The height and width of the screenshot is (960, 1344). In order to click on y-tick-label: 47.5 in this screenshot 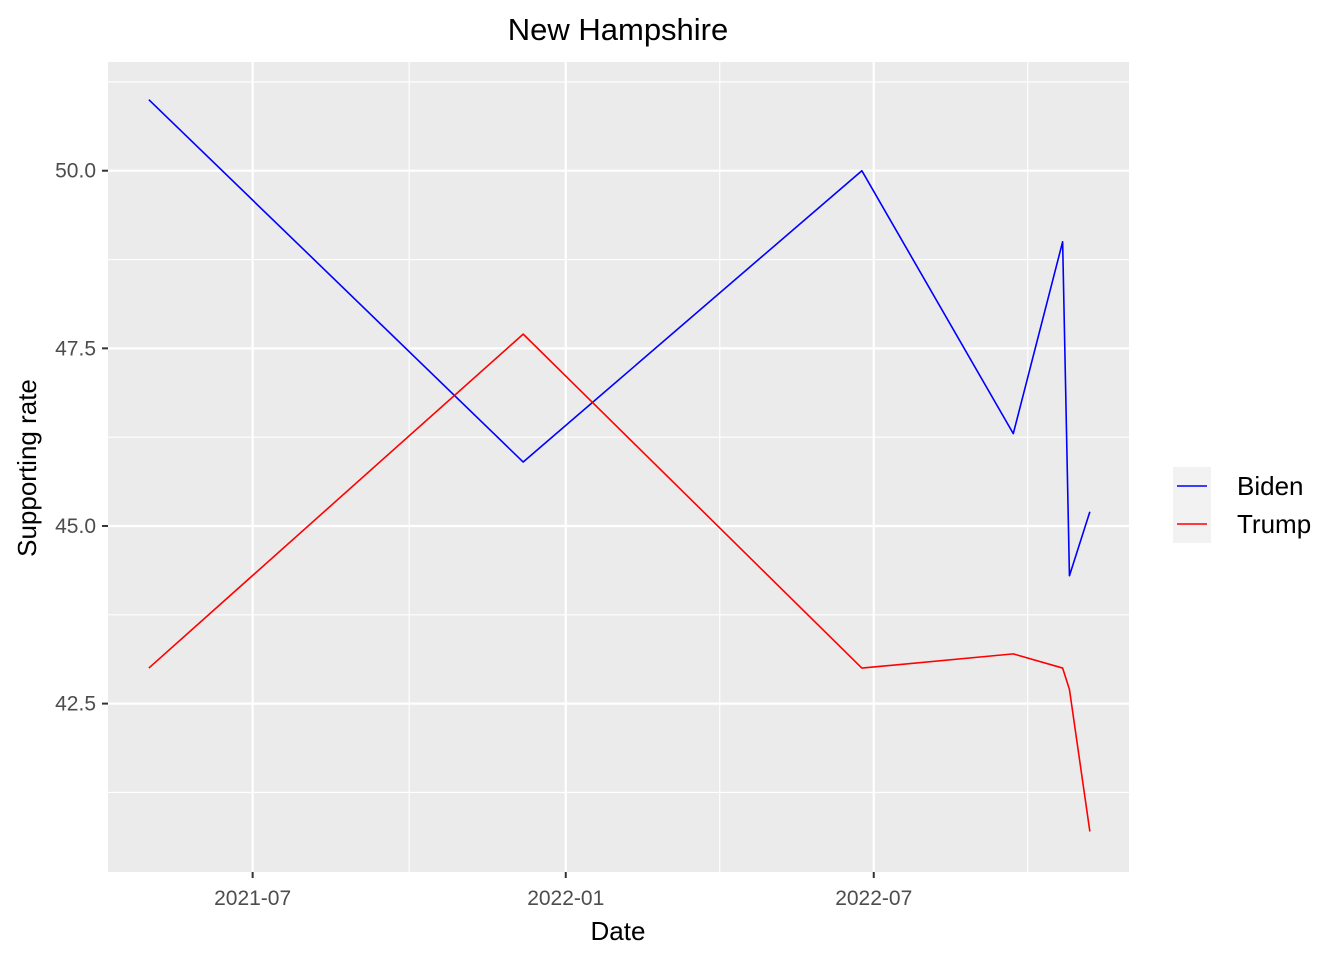, I will do `click(75, 348)`.